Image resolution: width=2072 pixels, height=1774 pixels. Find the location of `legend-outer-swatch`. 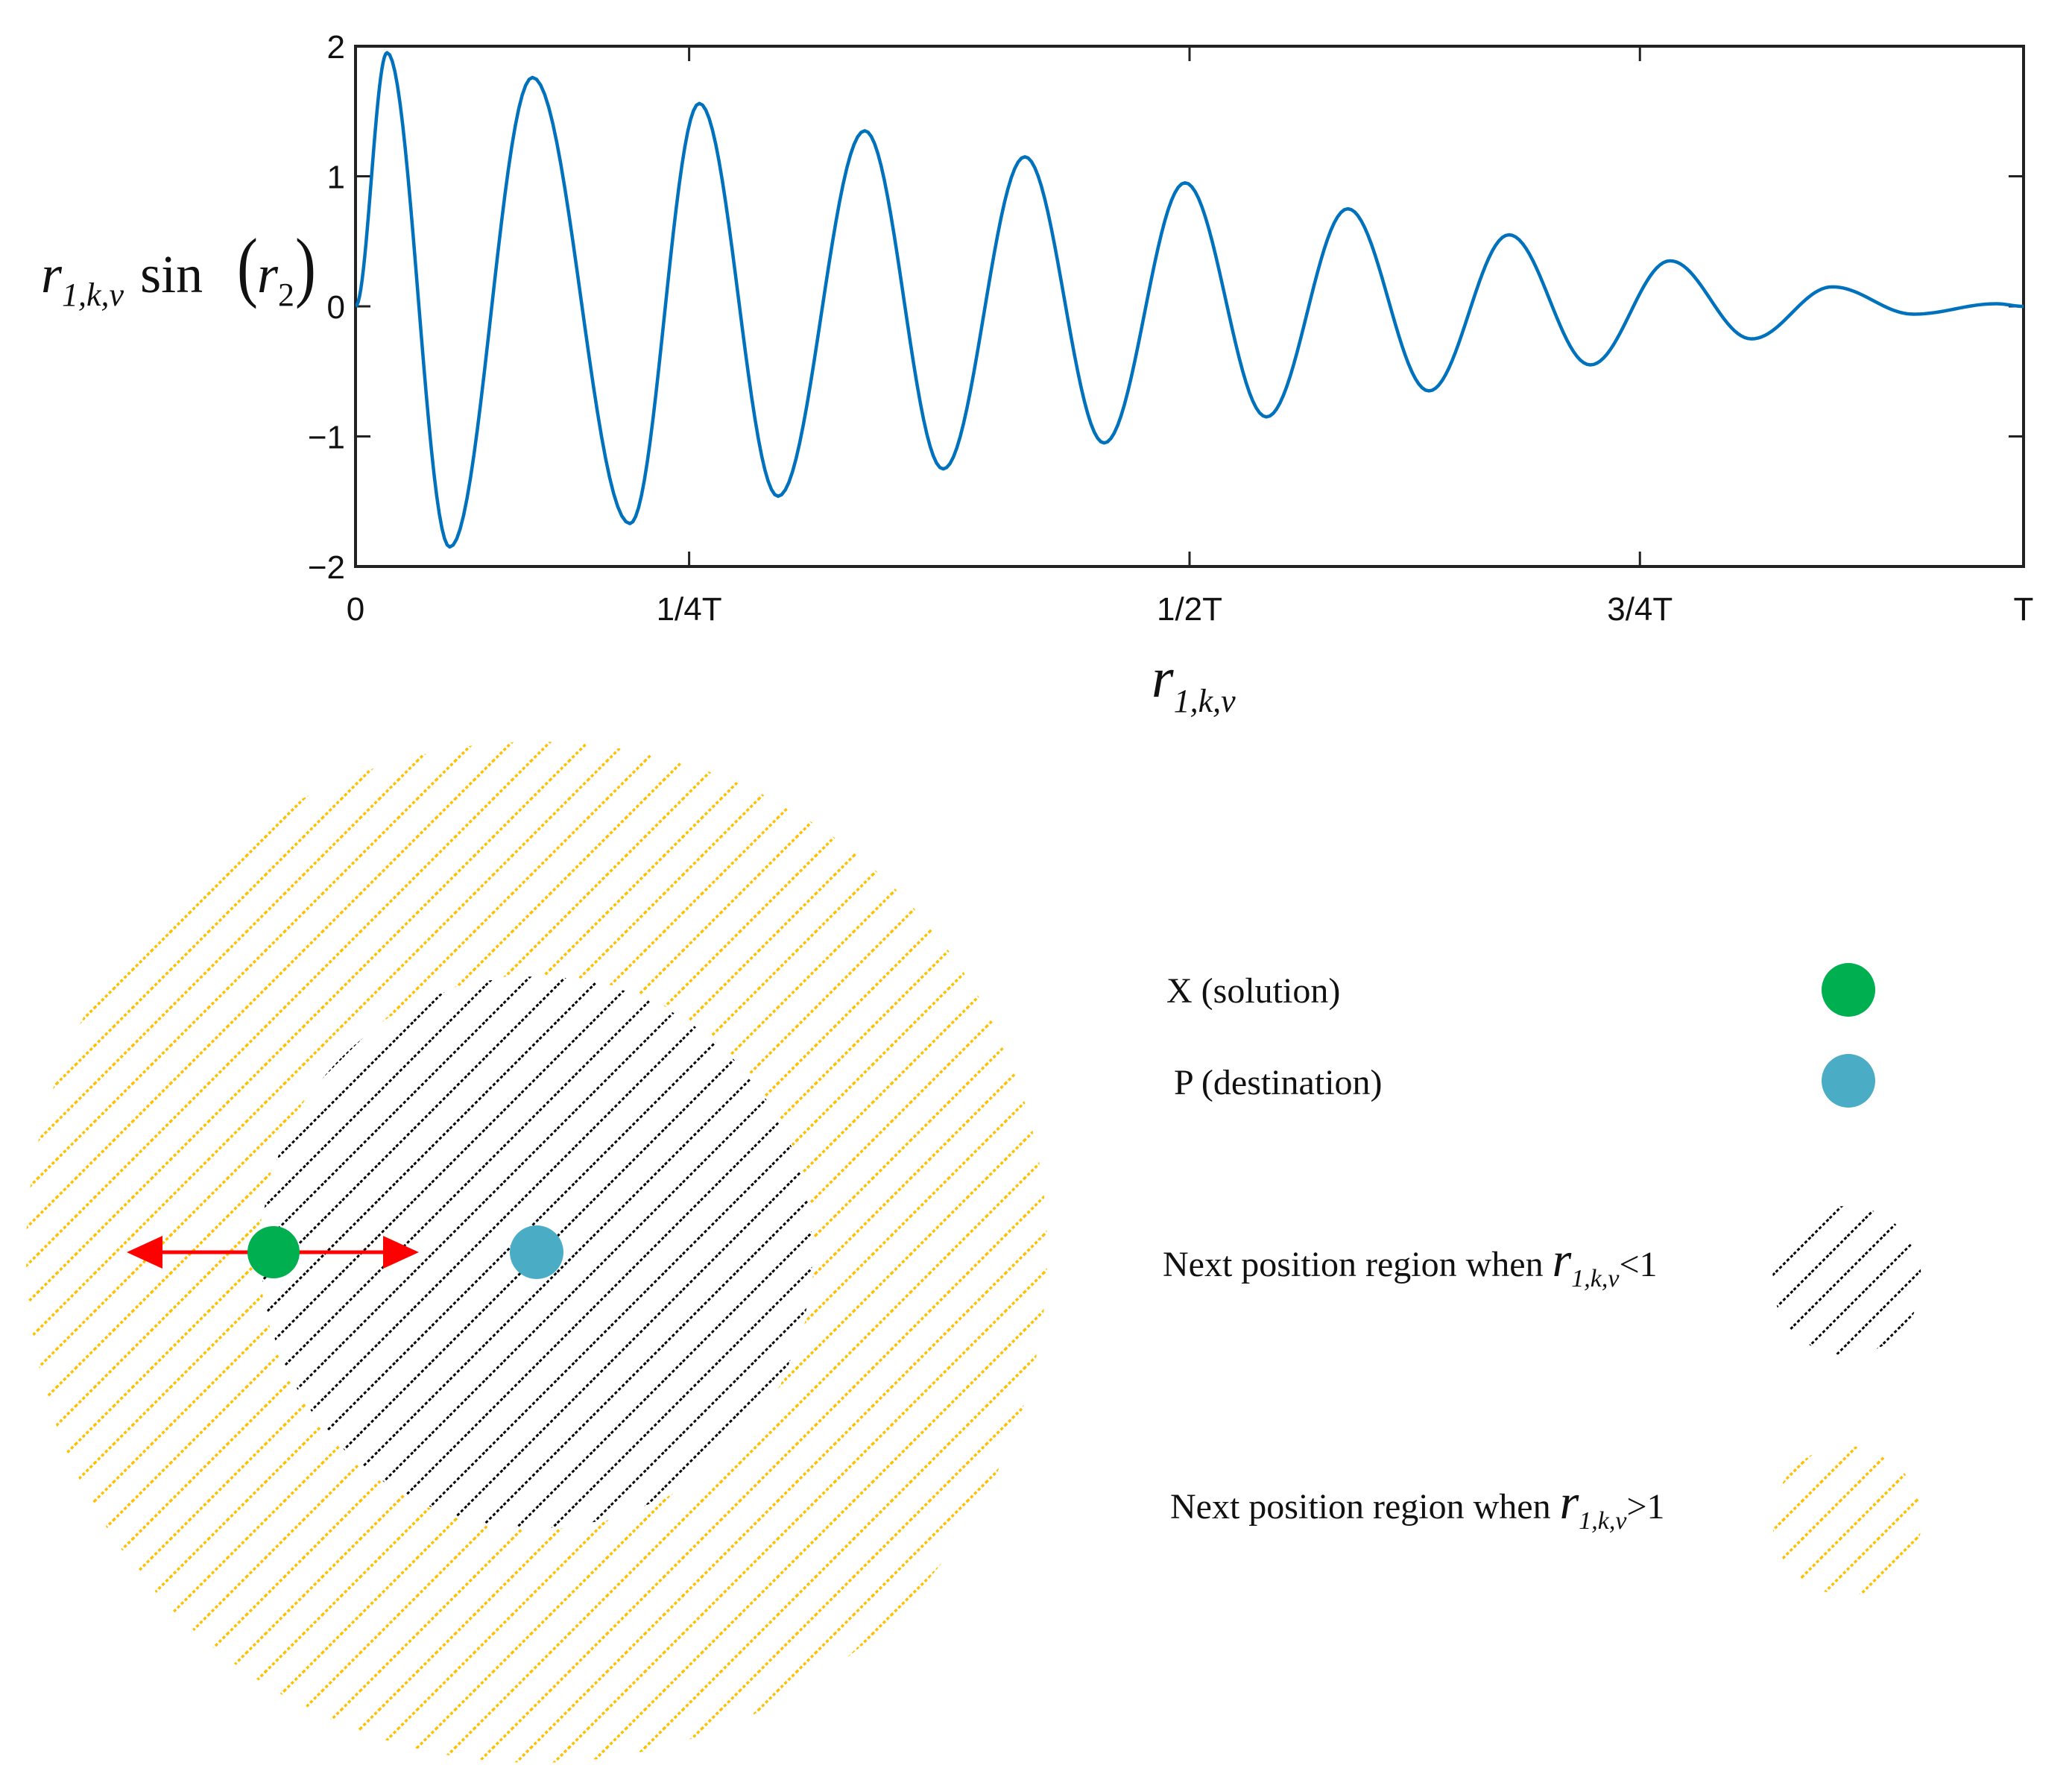

legend-outer-swatch is located at coordinates (1847, 1520).